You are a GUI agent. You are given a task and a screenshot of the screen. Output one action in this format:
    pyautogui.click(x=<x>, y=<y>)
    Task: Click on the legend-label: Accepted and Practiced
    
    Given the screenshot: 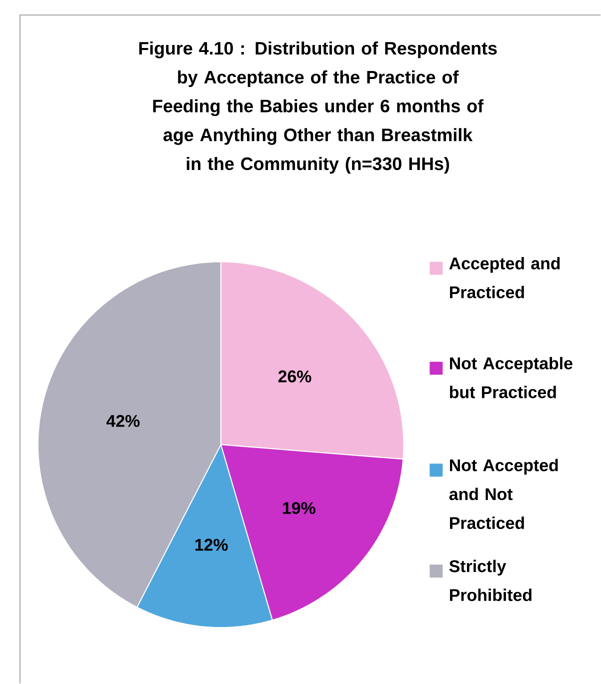 What is the action you would take?
    pyautogui.click(x=504, y=277)
    